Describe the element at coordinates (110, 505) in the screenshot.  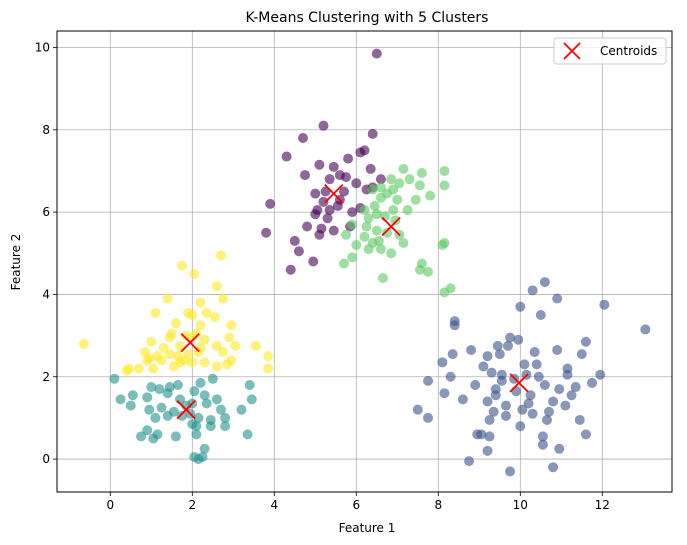
I see `x-tick-label: 0` at that location.